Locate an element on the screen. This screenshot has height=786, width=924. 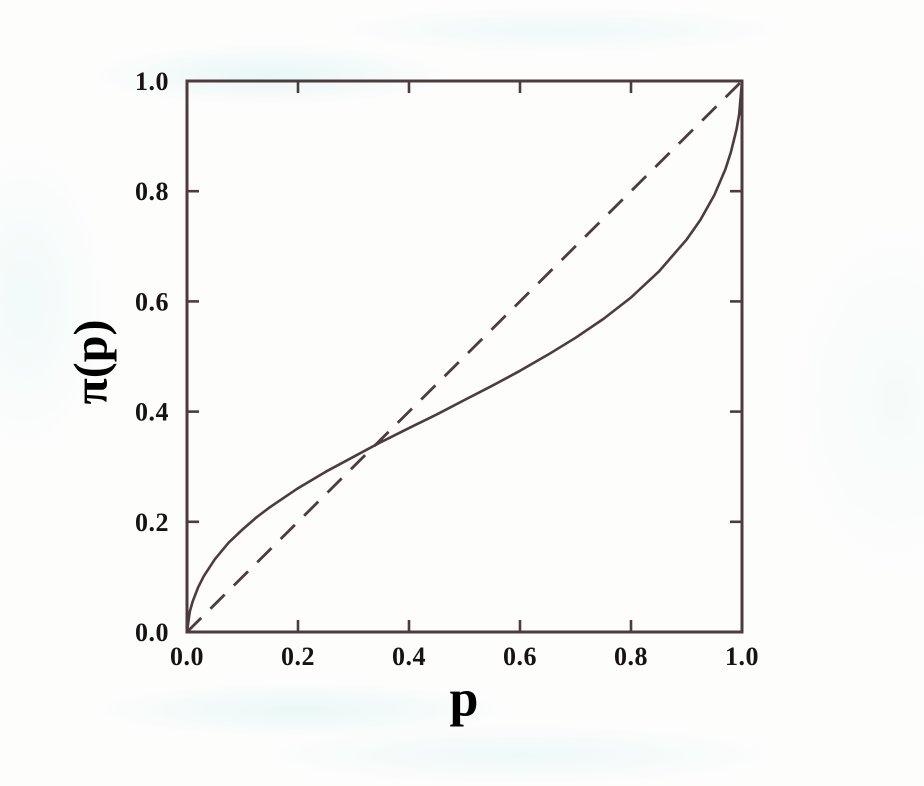
x-tick-label: 0.4 is located at coordinates (409, 656).